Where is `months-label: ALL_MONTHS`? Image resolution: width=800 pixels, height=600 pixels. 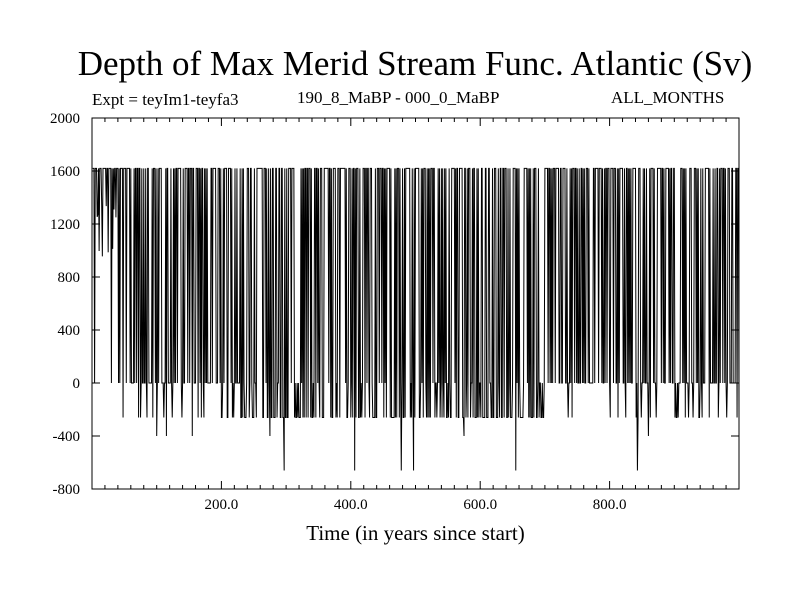 months-label: ALL_MONTHS is located at coordinates (668, 97).